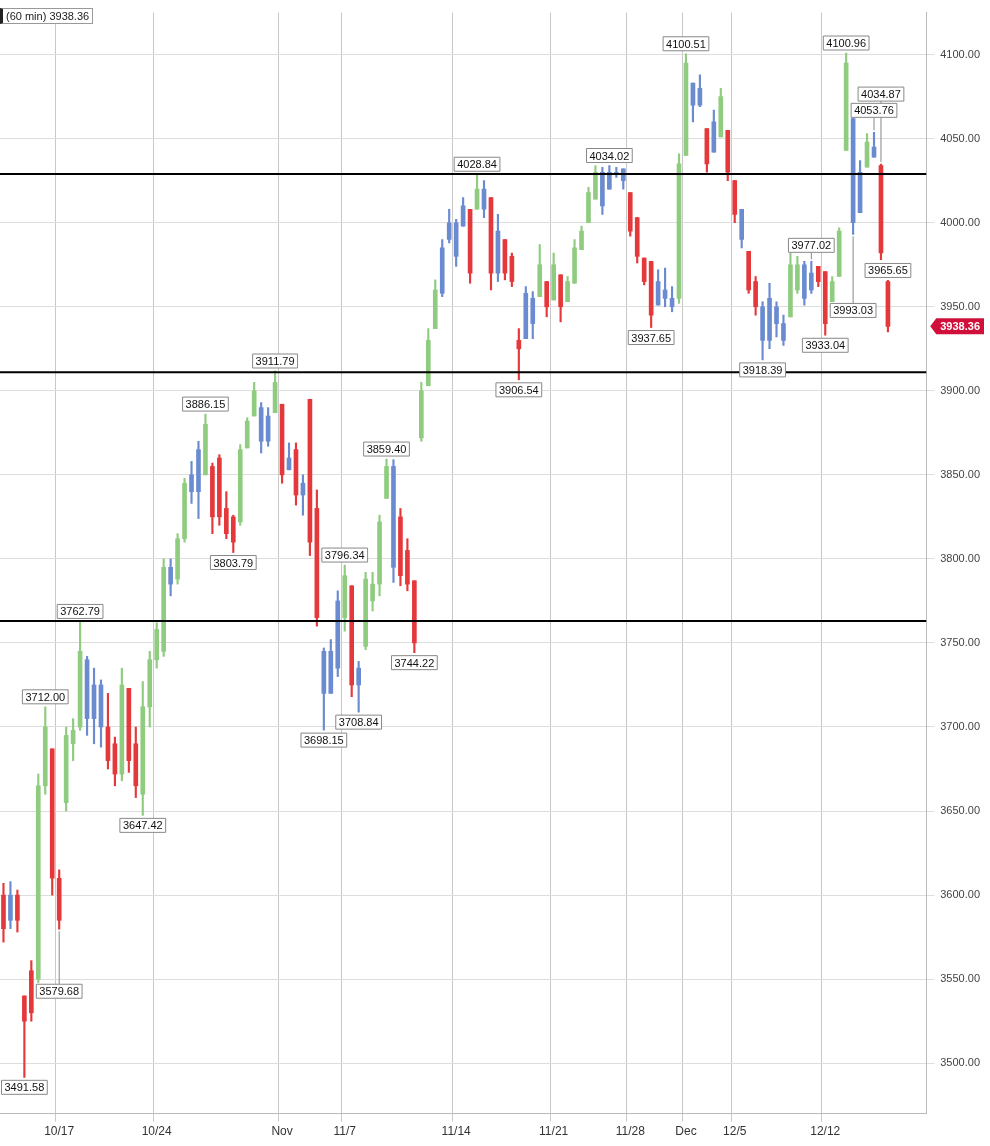 This screenshot has height=1146, width=990. Describe the element at coordinates (414, 662) in the screenshot. I see `annotation: 3744.22` at that location.